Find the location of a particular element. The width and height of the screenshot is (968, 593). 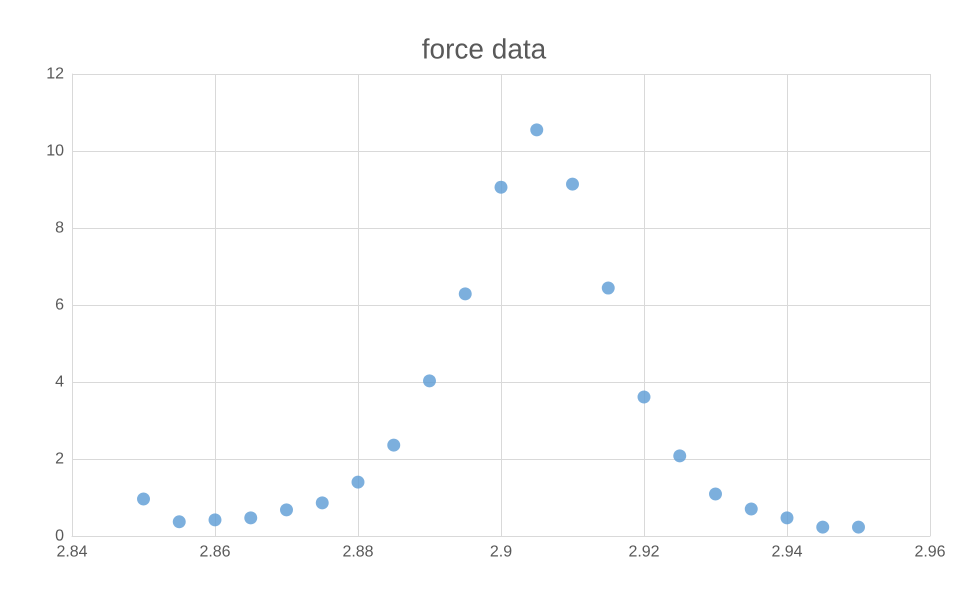

y-tick-label: 2 is located at coordinates (59, 459).